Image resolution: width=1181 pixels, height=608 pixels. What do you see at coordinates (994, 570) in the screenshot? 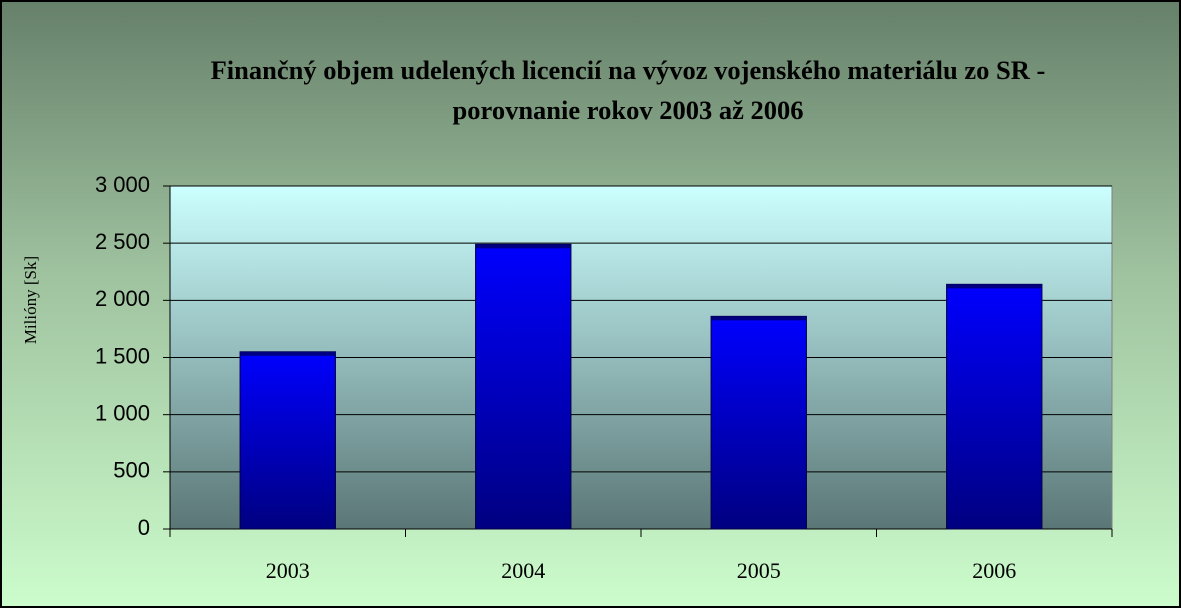
I see `x-tick-label: 2006` at bounding box center [994, 570].